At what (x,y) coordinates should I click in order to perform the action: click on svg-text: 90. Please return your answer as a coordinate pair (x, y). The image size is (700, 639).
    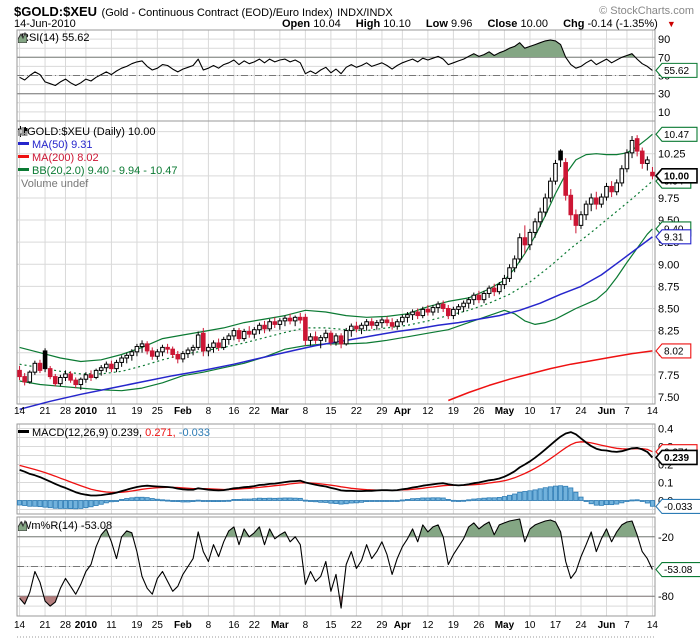
    Looking at the image, I should click on (664, 40).